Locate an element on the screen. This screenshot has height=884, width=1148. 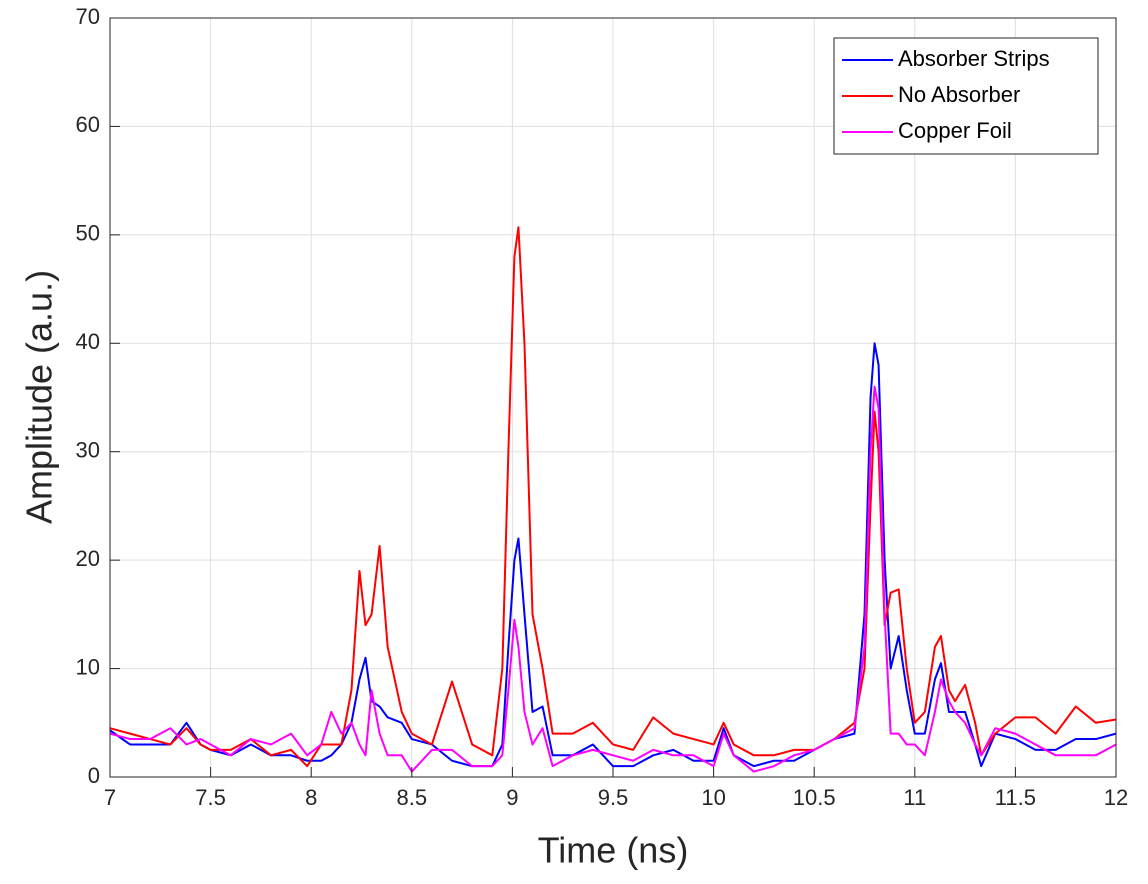
legend-label: No Absorber is located at coordinates (959, 94).